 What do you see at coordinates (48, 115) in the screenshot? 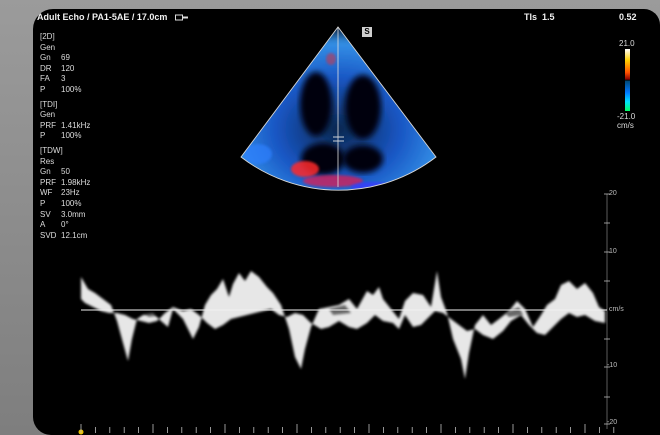
I see `param-tdi-mode: Gen` at bounding box center [48, 115].